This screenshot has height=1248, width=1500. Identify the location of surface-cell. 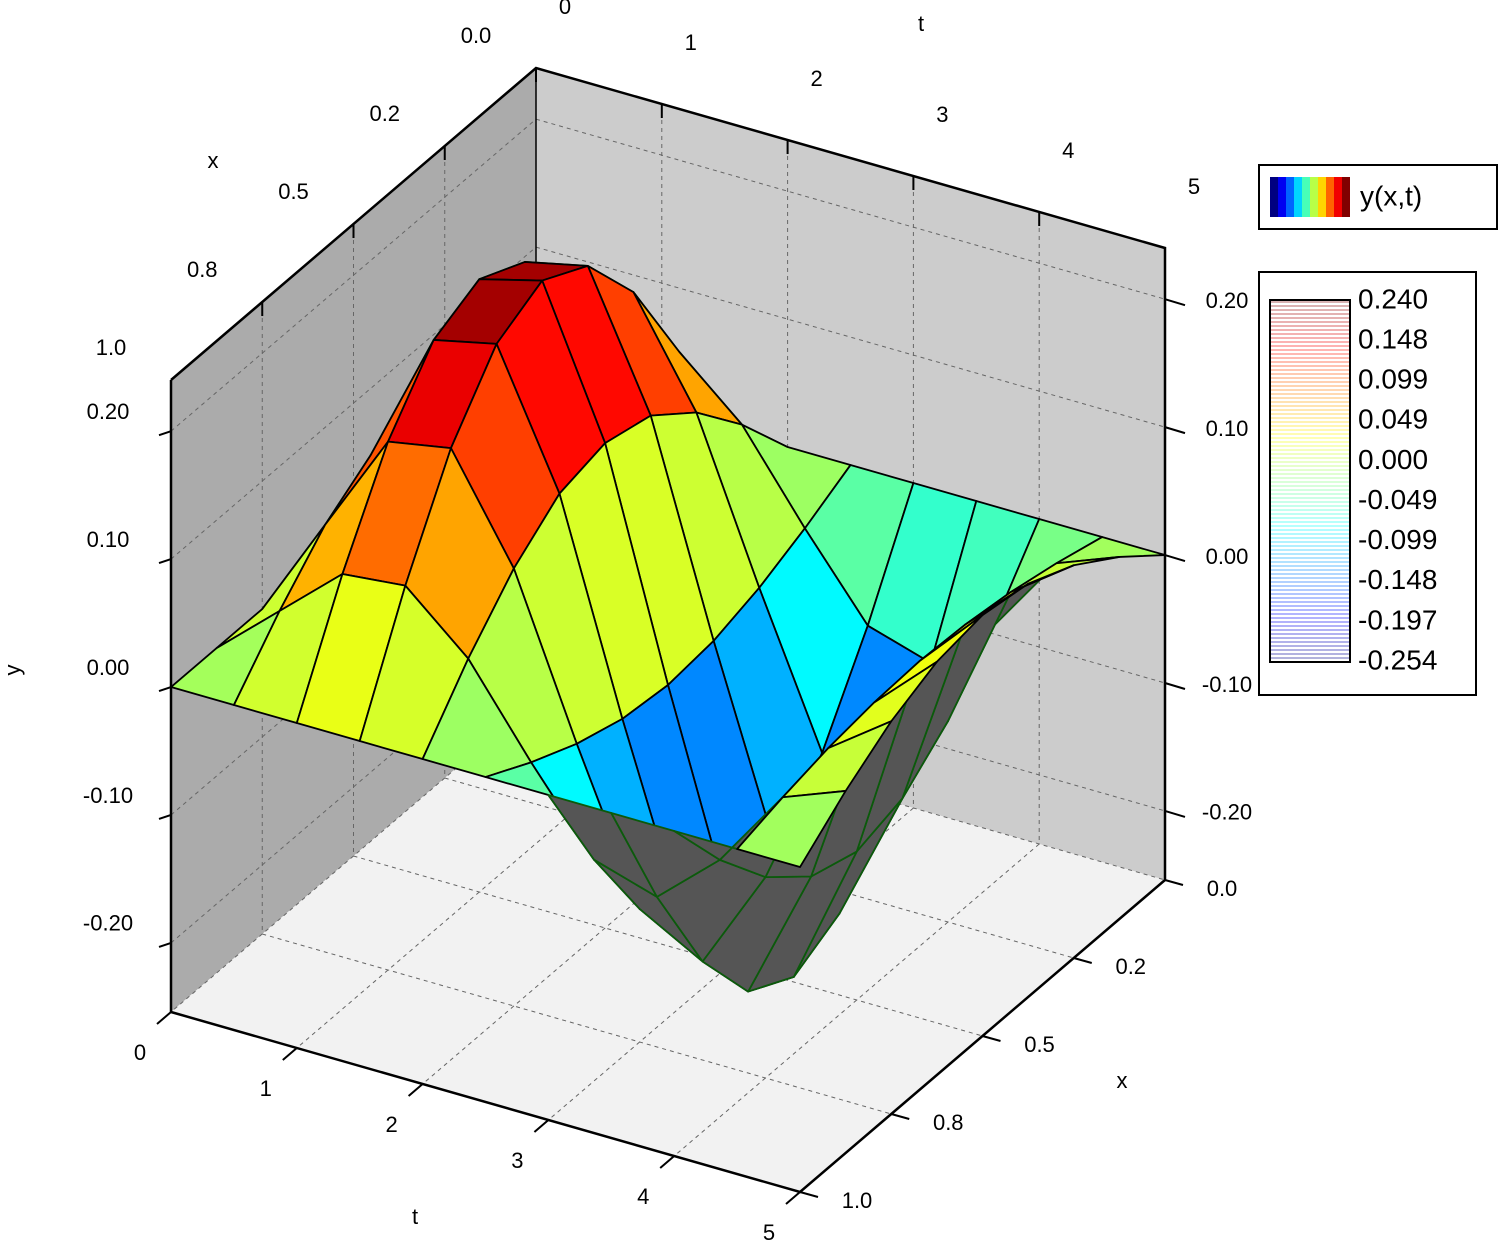
(791, 829).